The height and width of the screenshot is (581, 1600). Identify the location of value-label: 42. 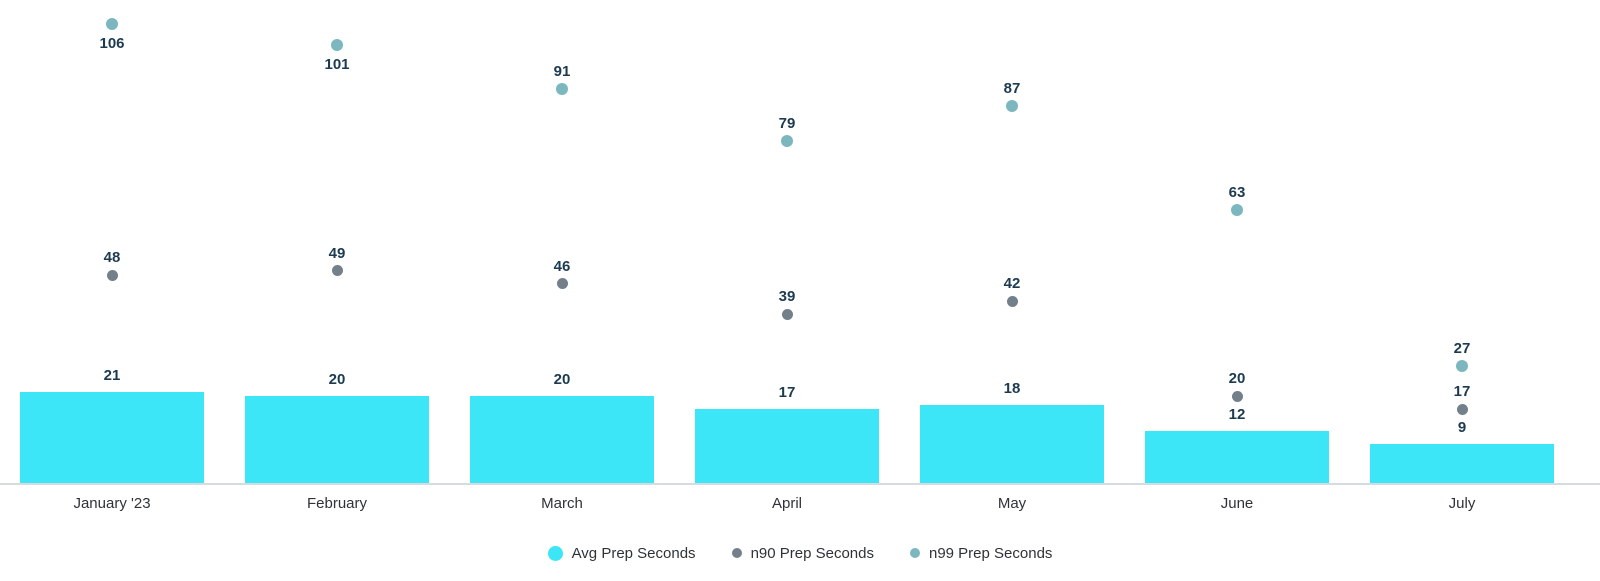
(1012, 284).